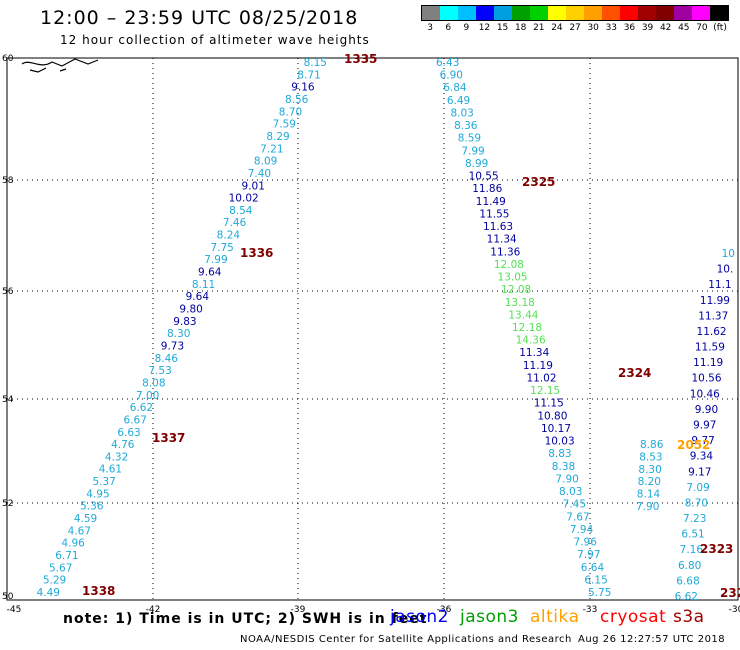 Image resolution: width=740 pixels, height=650 pixels. Describe the element at coordinates (229, 236) in the screenshot. I see `wave-height-value: 8.24` at that location.